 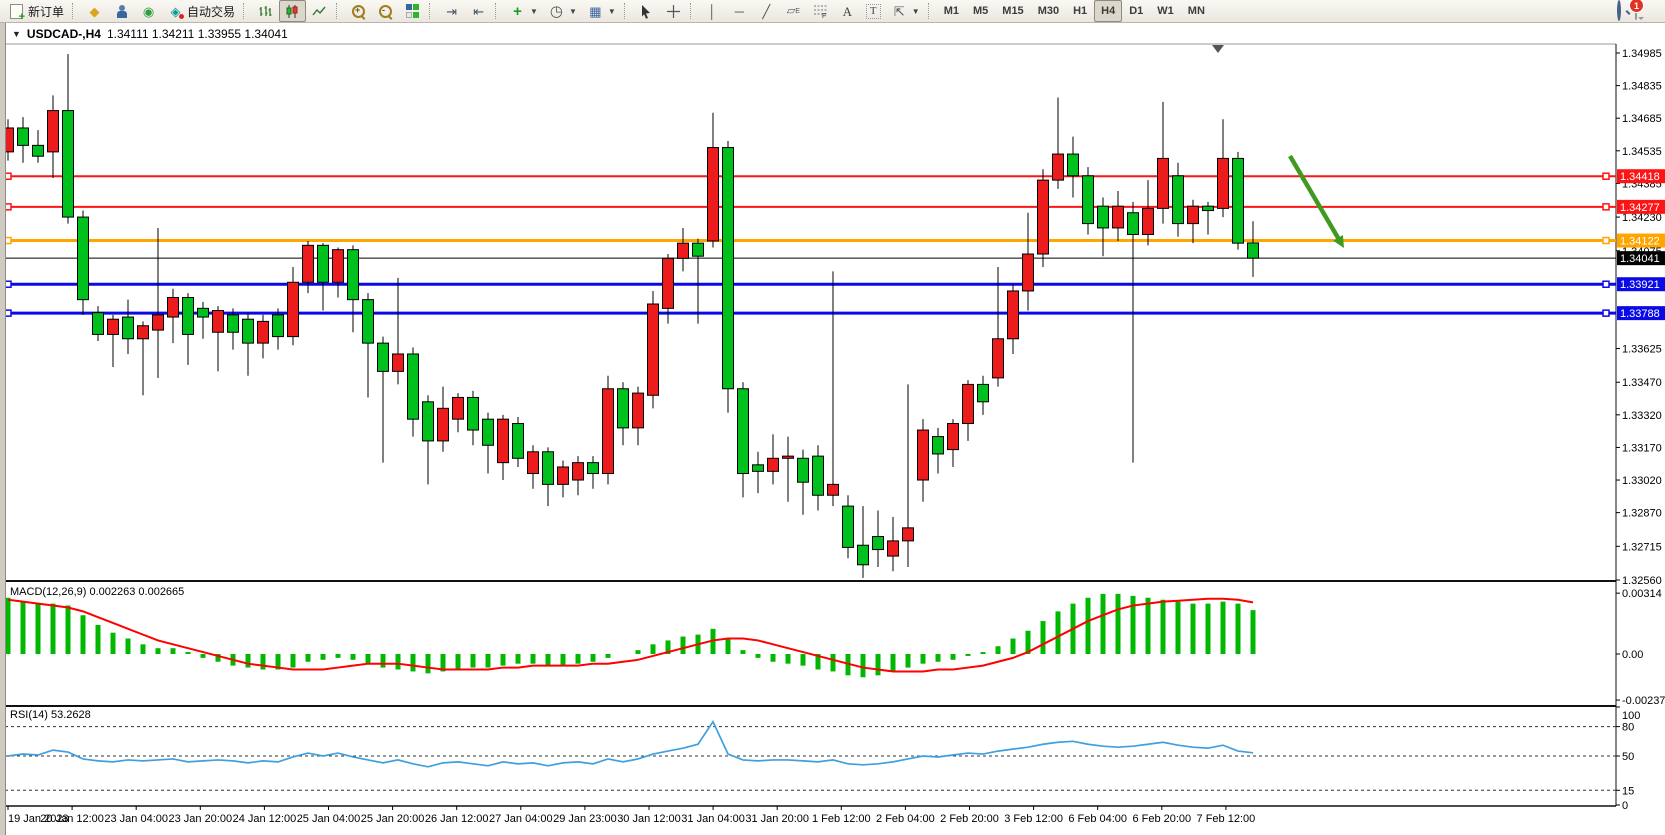 What do you see at coordinates (1642, 416) in the screenshot?
I see `price-tick-label: 1.33320` at bounding box center [1642, 416].